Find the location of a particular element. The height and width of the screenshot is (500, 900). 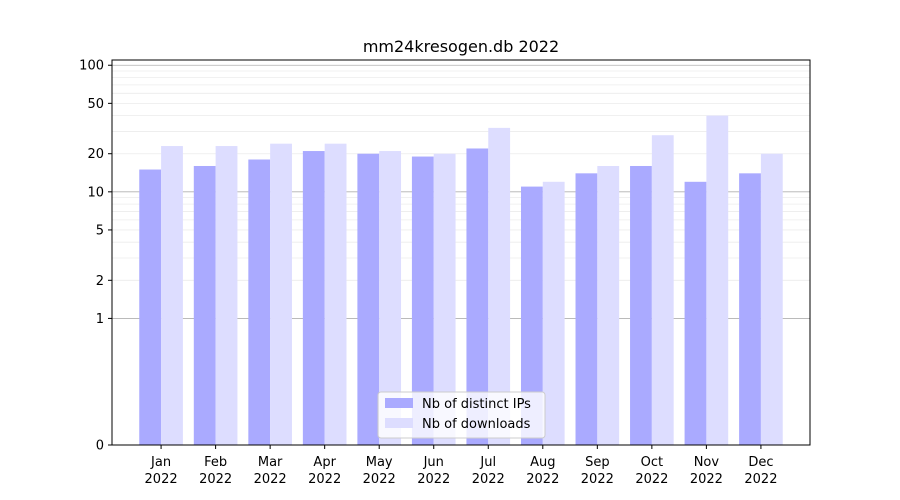

x-tick-label-month: Aug is located at coordinates (542, 462).